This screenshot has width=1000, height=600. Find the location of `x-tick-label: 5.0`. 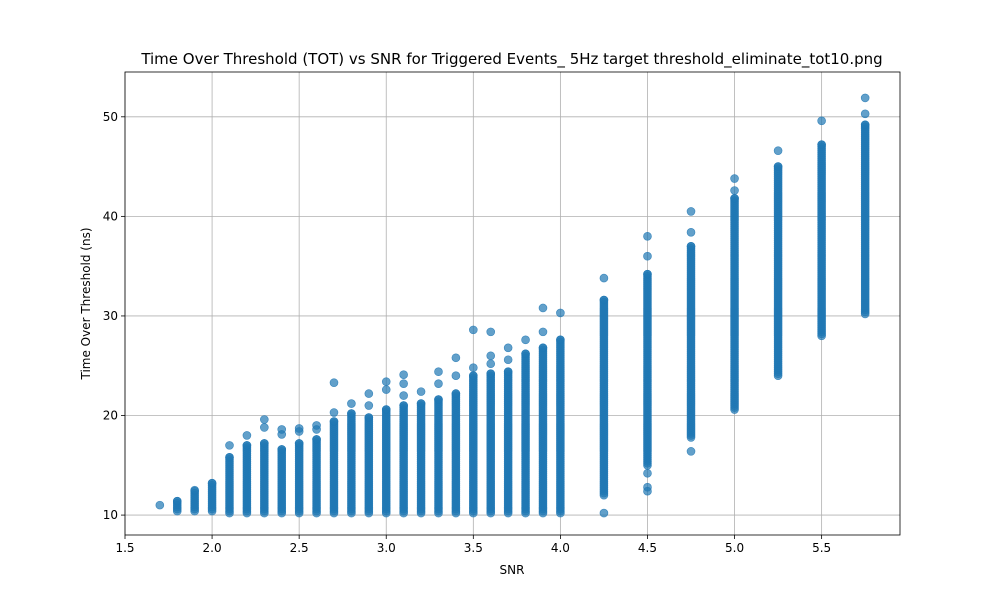

x-tick-label: 5.0 is located at coordinates (734, 548).